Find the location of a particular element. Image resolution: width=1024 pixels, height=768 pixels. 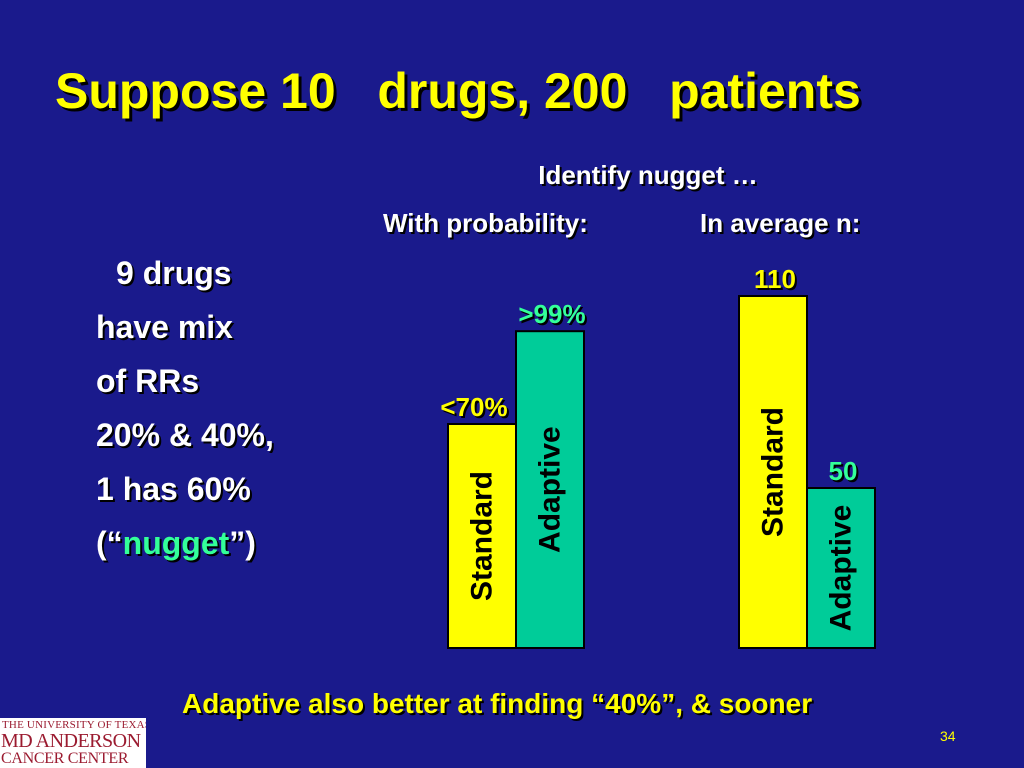

value-label-1-standard: 110 is located at coordinates (775, 279).